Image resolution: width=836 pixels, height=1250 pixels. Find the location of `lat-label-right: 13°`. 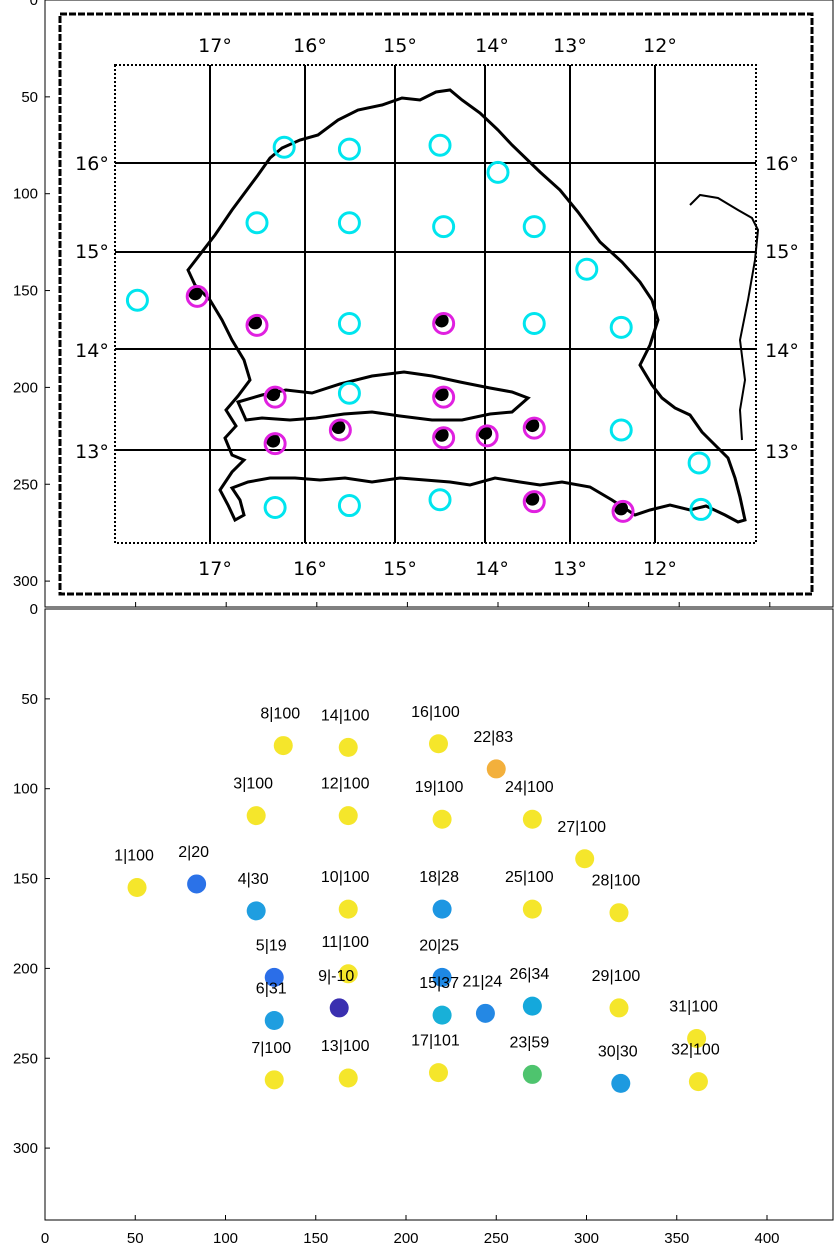

lat-label-right: 13° is located at coordinates (782, 452).